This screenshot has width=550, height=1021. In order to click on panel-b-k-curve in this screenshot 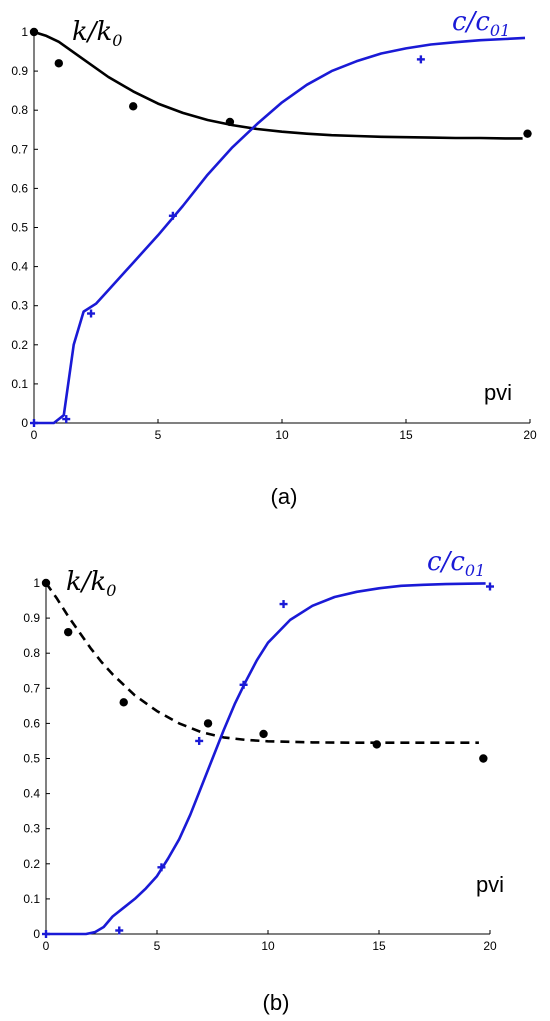, I will do `click(261, 663)`.